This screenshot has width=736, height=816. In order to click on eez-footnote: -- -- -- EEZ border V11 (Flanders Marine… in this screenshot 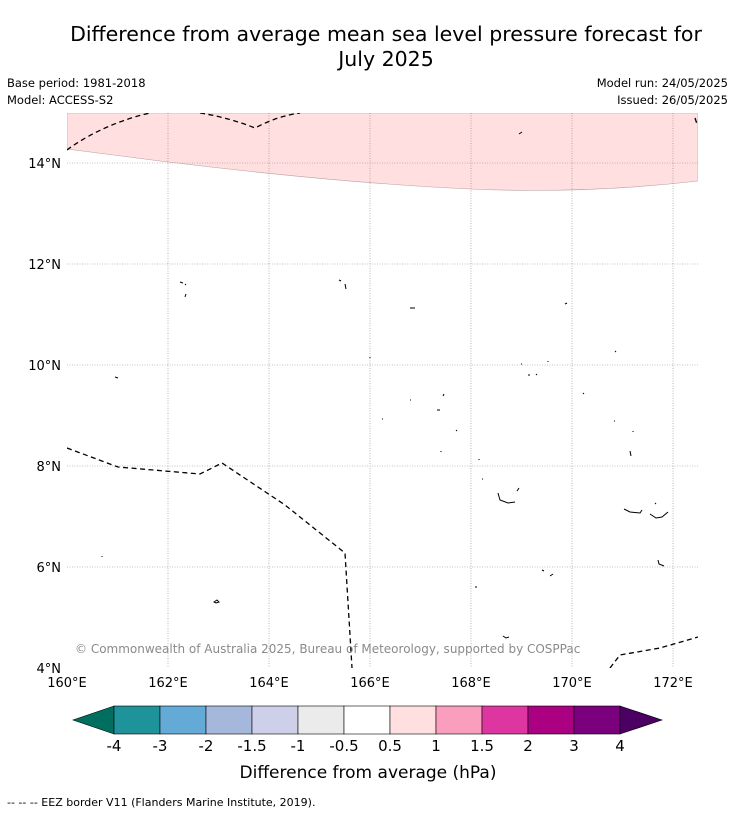, I will do `click(161, 802)`.